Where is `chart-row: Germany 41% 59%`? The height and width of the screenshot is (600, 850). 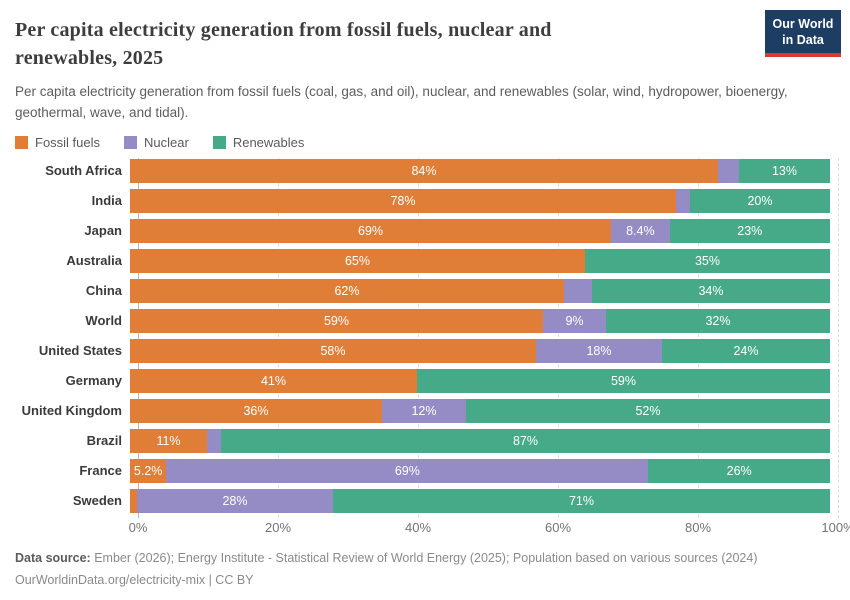
chart-row: Germany 41% 59% is located at coordinates (425, 381).